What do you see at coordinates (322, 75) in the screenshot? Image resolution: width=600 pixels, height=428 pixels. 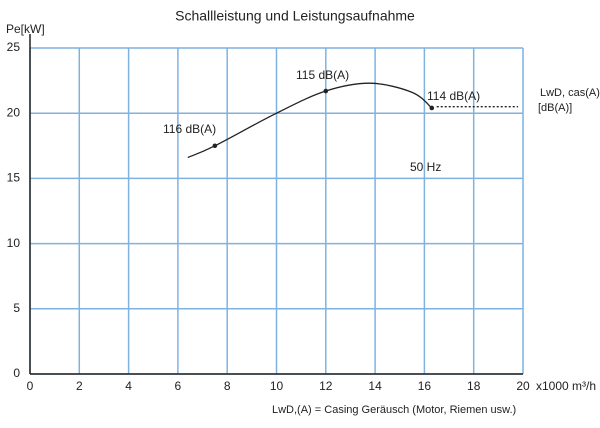 I see `annotation: 115 dB(A)` at bounding box center [322, 75].